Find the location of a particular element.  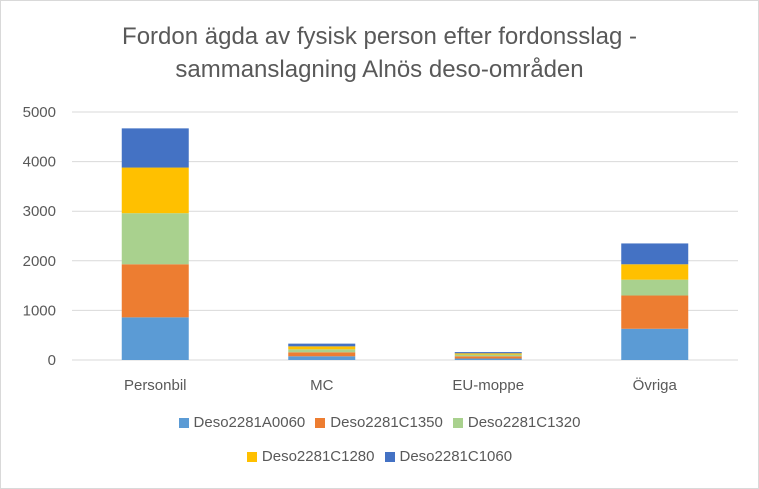

chart-title-line-2: sammanslagning Alnös deso-områden is located at coordinates (379, 69).